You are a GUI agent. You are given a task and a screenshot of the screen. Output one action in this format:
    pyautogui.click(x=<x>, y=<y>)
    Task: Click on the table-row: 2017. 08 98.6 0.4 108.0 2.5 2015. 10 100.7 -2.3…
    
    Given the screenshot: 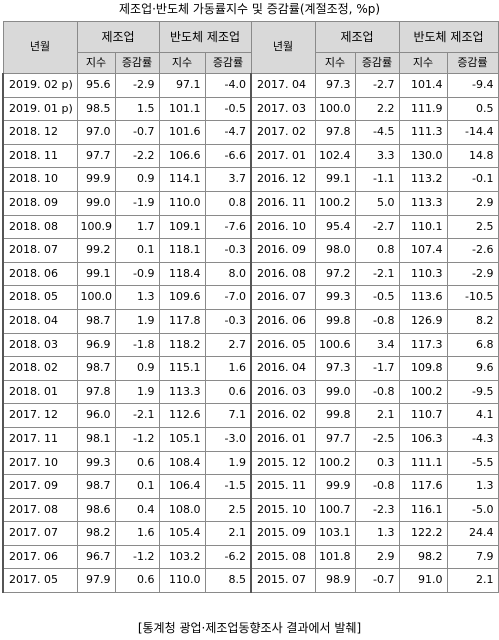 What is the action you would take?
    pyautogui.click(x=250, y=510)
    